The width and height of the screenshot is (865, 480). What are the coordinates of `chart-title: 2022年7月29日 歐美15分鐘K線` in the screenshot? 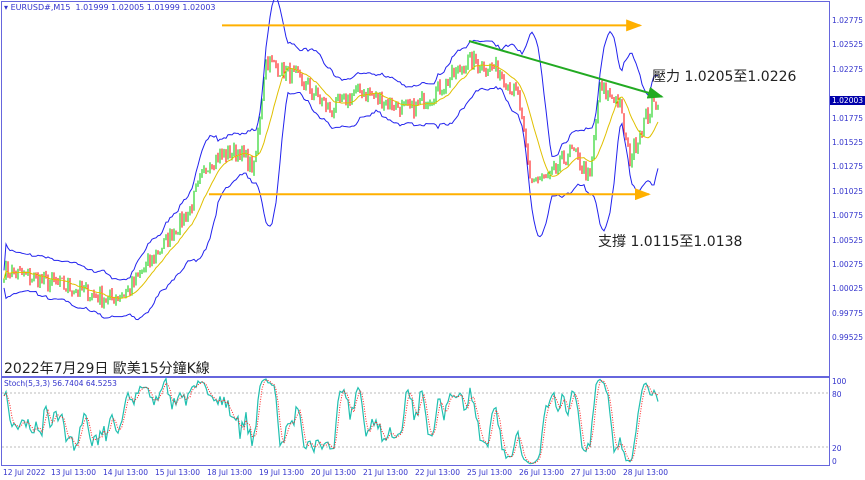 It's located at (107, 369).